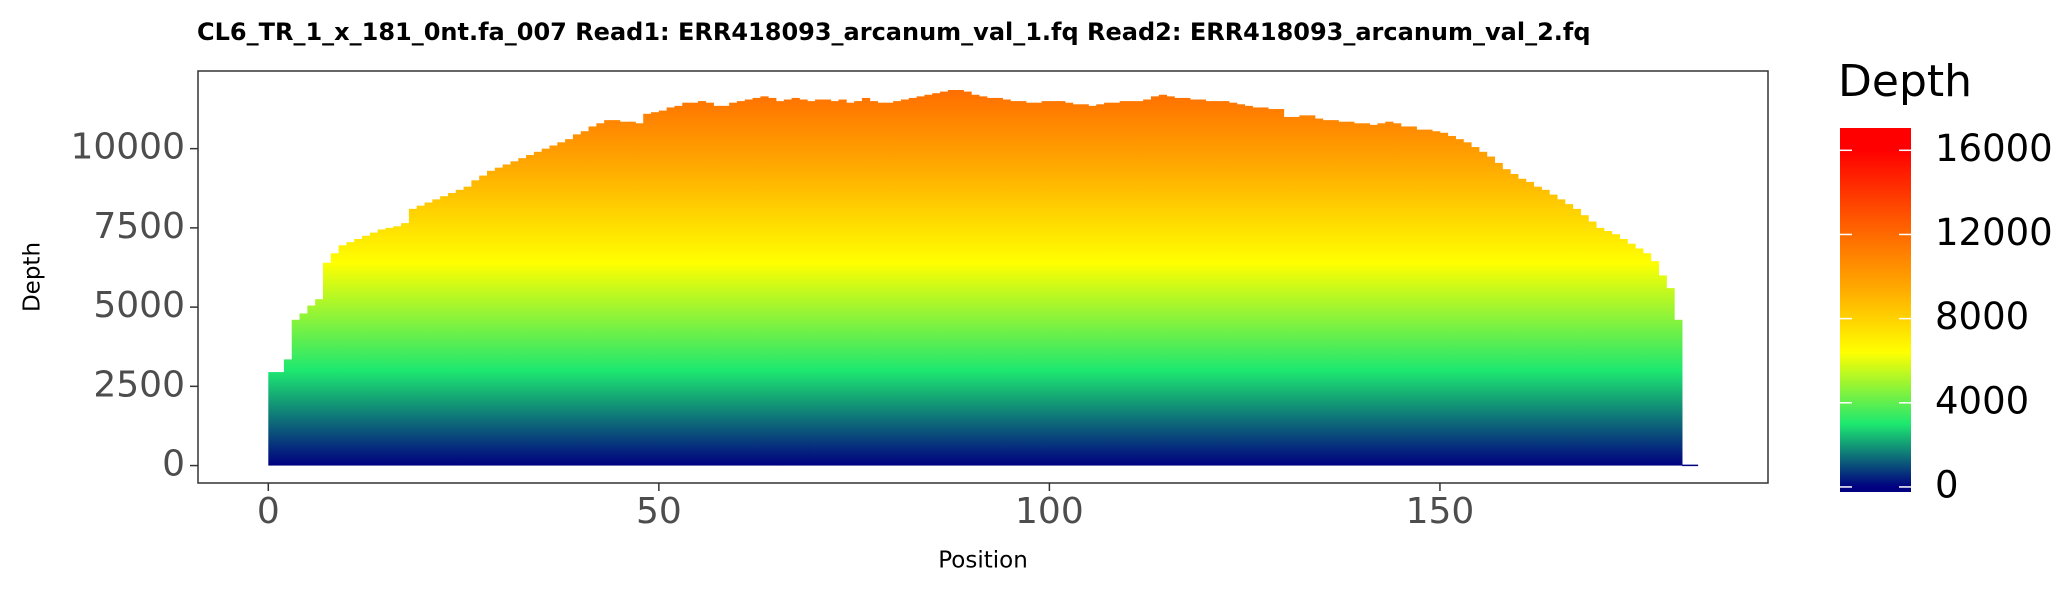 This screenshot has width=2066, height=590. Describe the element at coordinates (173, 464) in the screenshot. I see `y-tick-label: 0` at that location.